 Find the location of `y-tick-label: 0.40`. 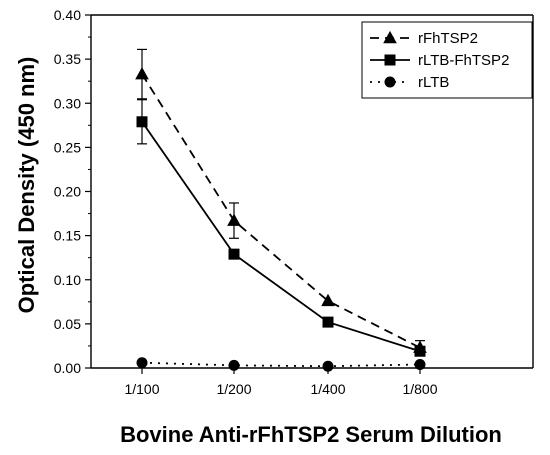

y-tick-label: 0.40 is located at coordinates (67, 15).